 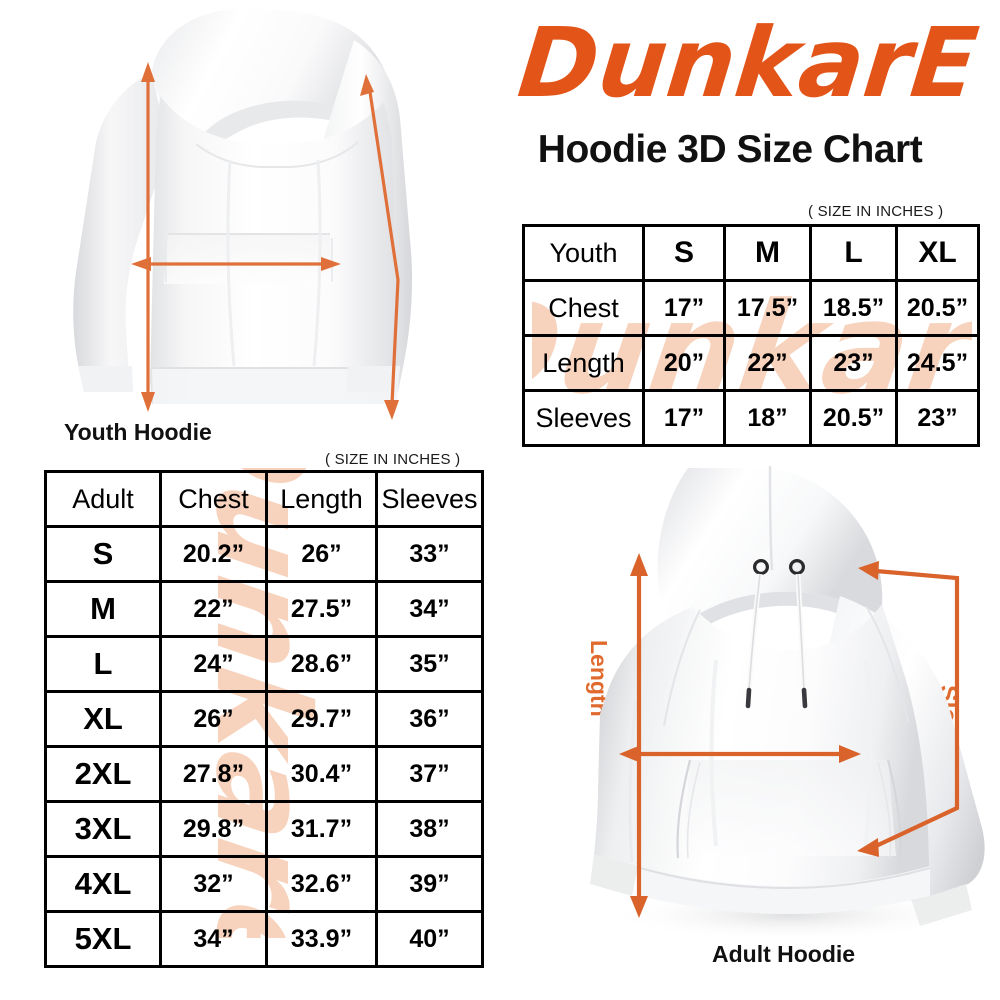 I want to click on adult-s-sleeves: 33”, so click(x=429, y=554).